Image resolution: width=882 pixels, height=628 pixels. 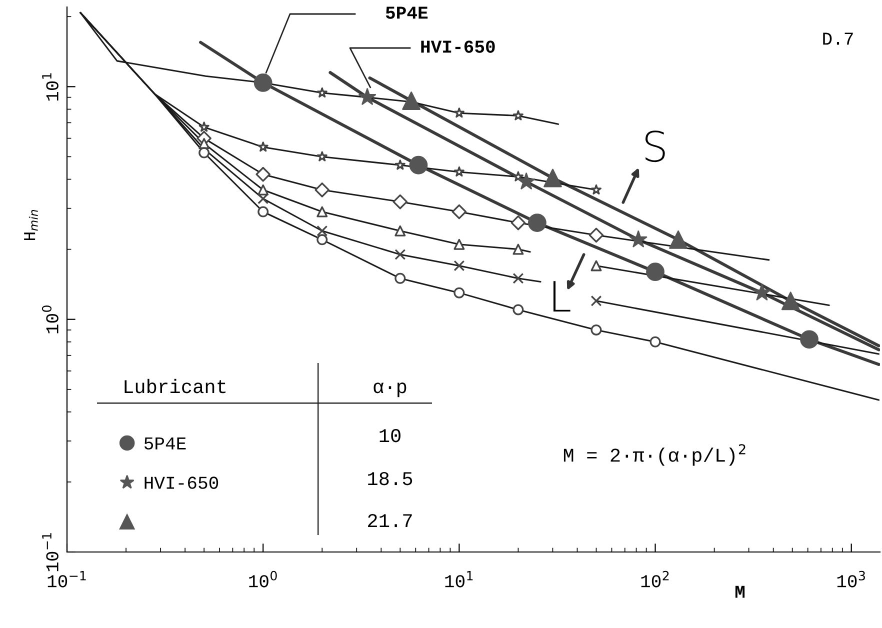 What do you see at coordinates (459, 579) in the screenshot?
I see `x-tick-label: 10$^{1}$` at bounding box center [459, 579].